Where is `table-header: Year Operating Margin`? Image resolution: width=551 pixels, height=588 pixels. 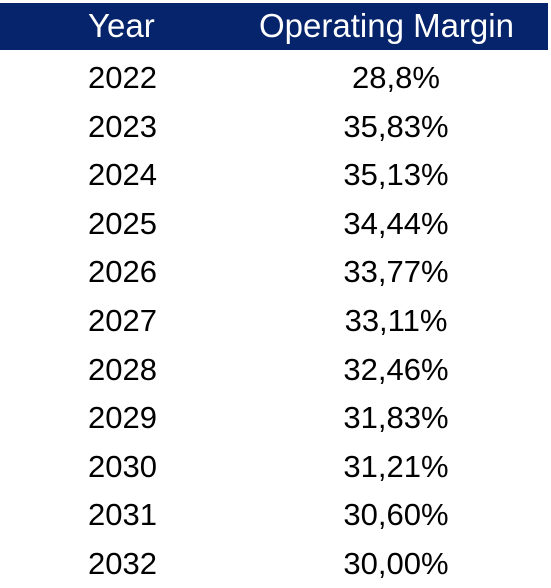 table-header: Year Operating Margin is located at coordinates (274, 26).